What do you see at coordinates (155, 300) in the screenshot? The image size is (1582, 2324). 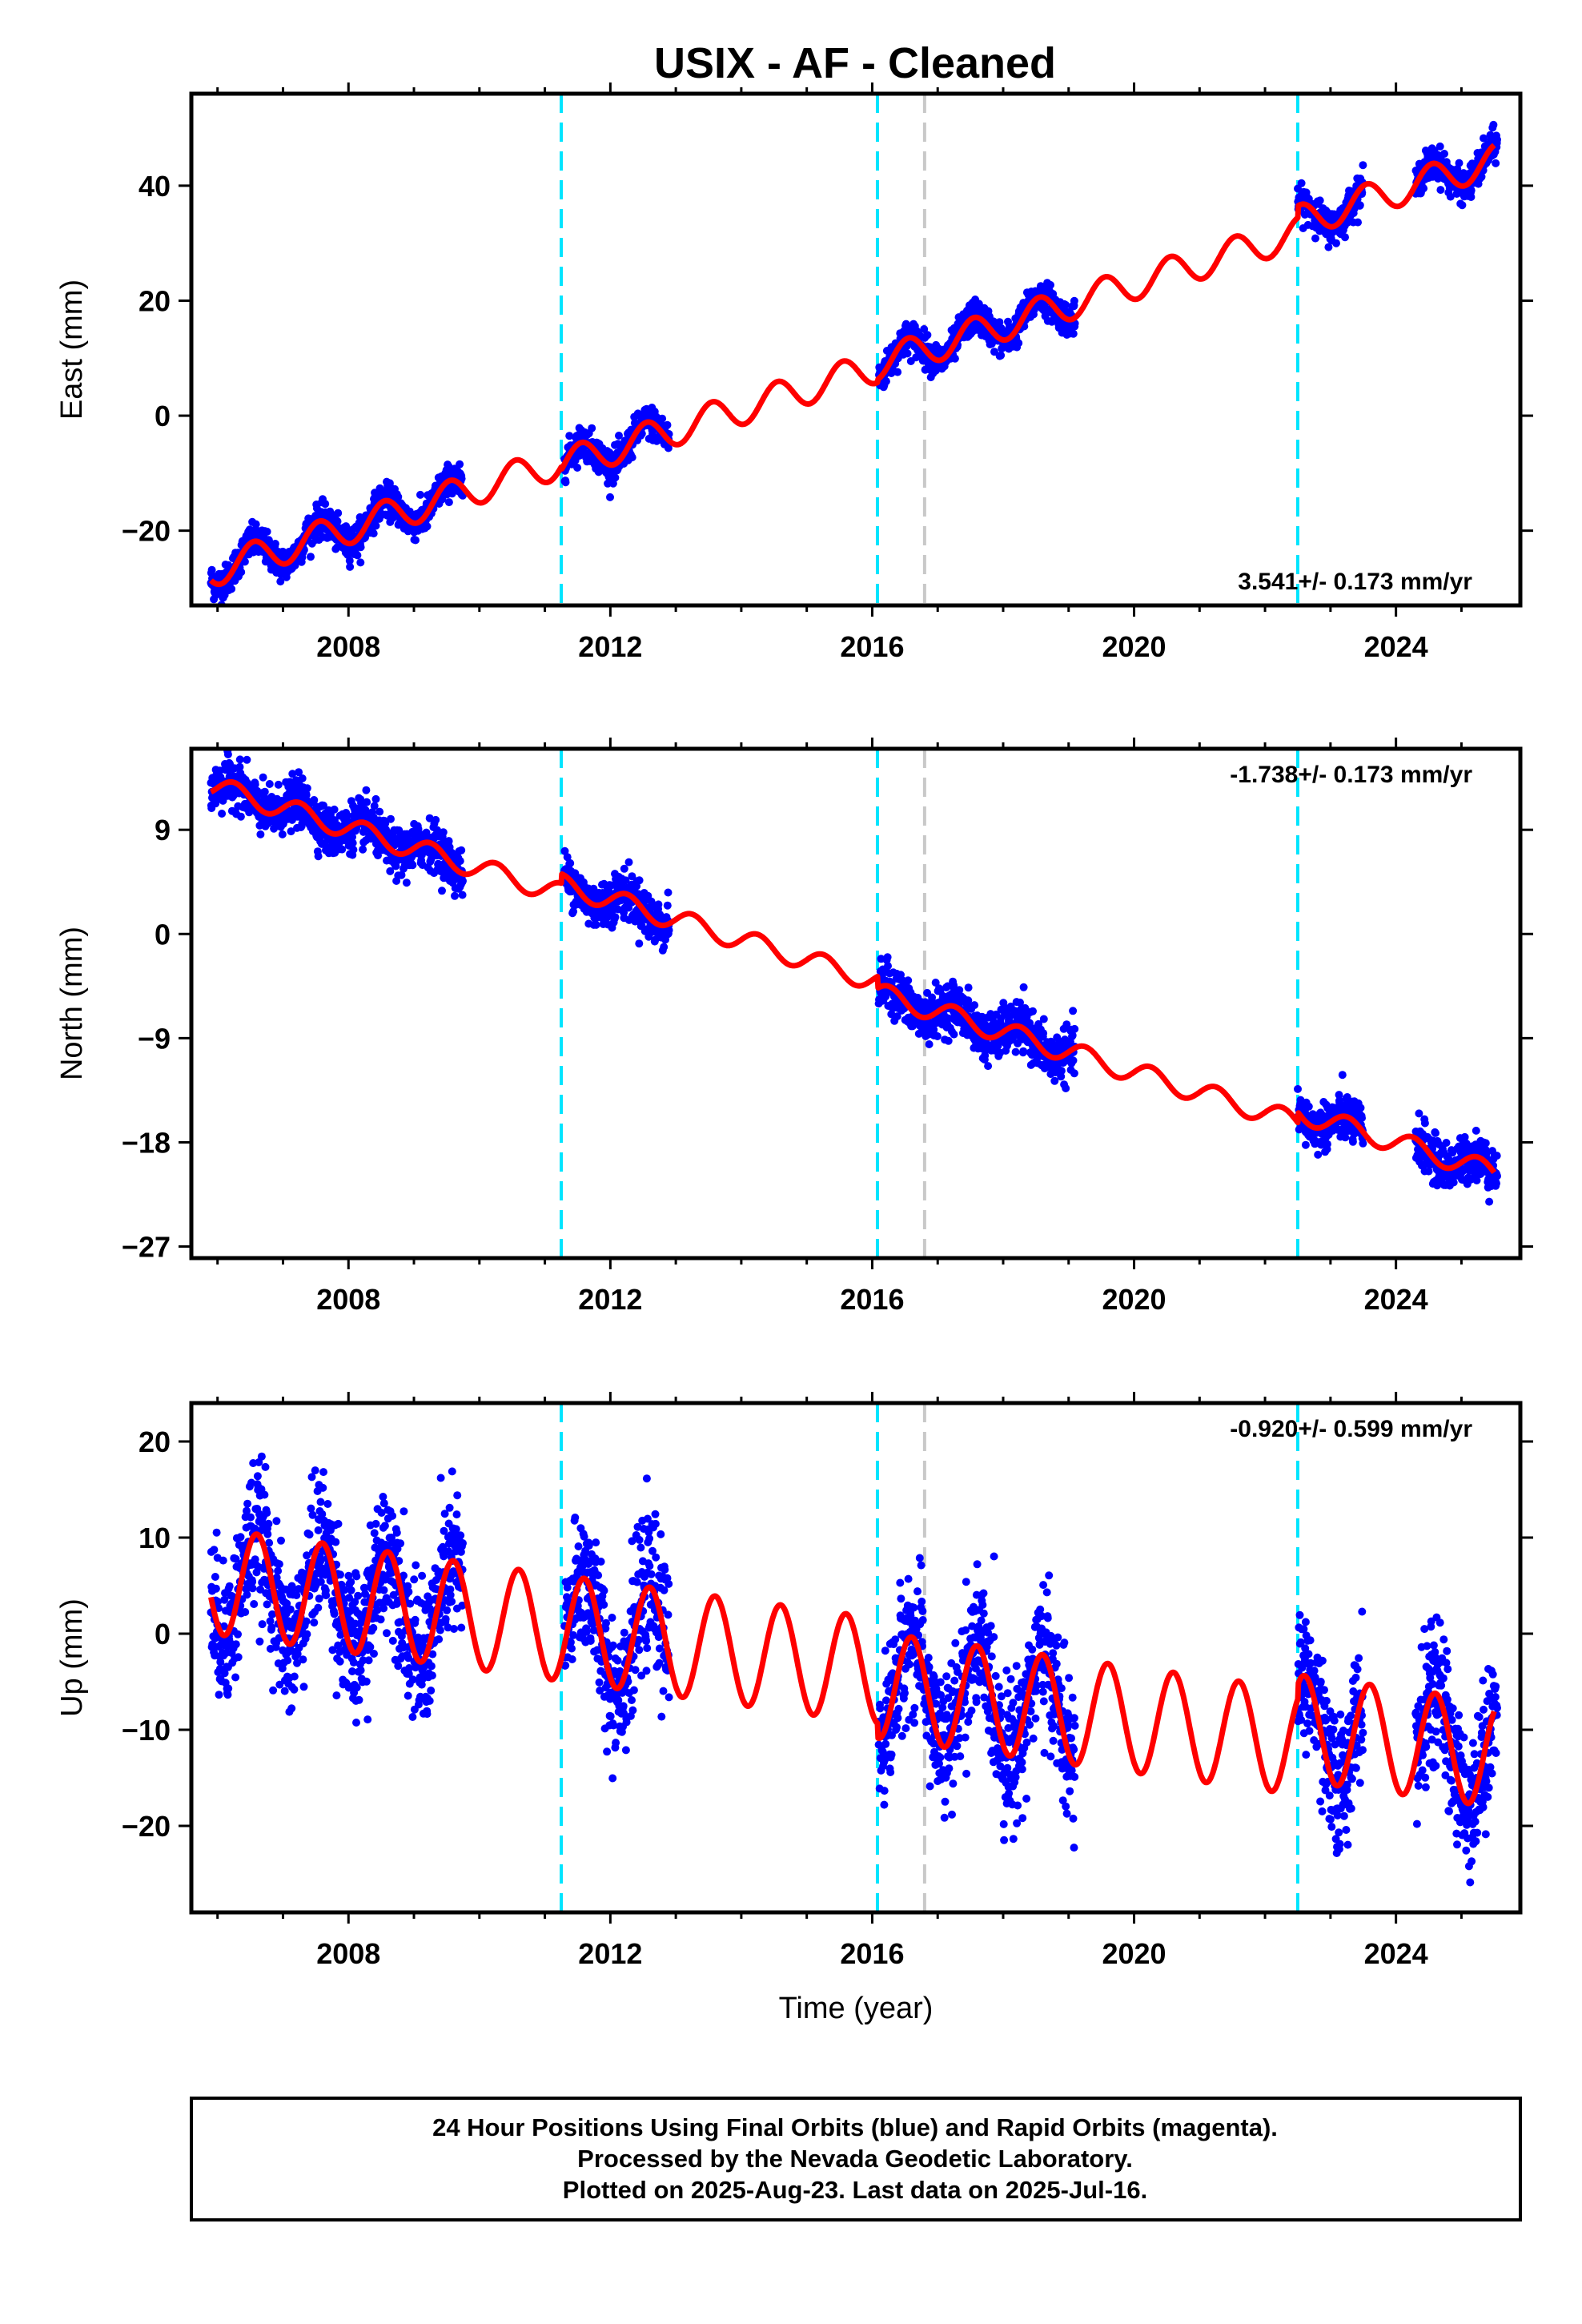 I see `y-tick-label: 20` at bounding box center [155, 300].